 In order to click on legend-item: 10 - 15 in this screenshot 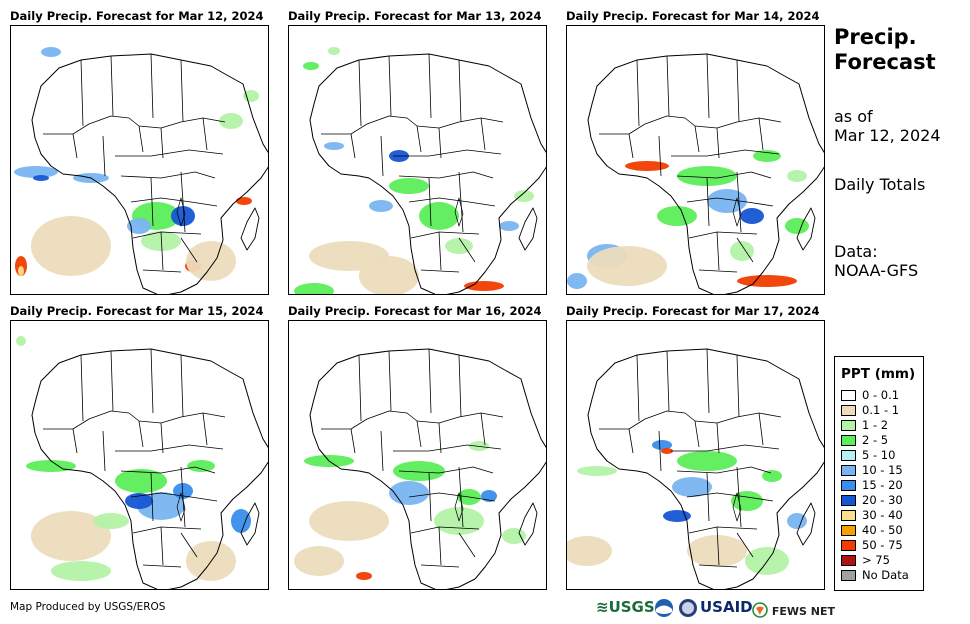, I will do `click(872, 470)`.